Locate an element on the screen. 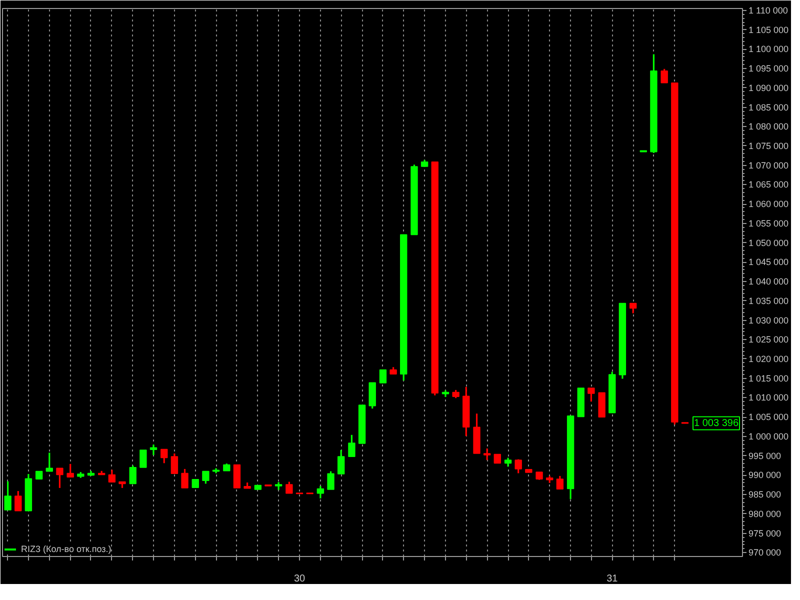 Image resolution: width=800 pixels, height=600 pixels. y-tick-label: 1 055 000 is located at coordinates (768, 223).